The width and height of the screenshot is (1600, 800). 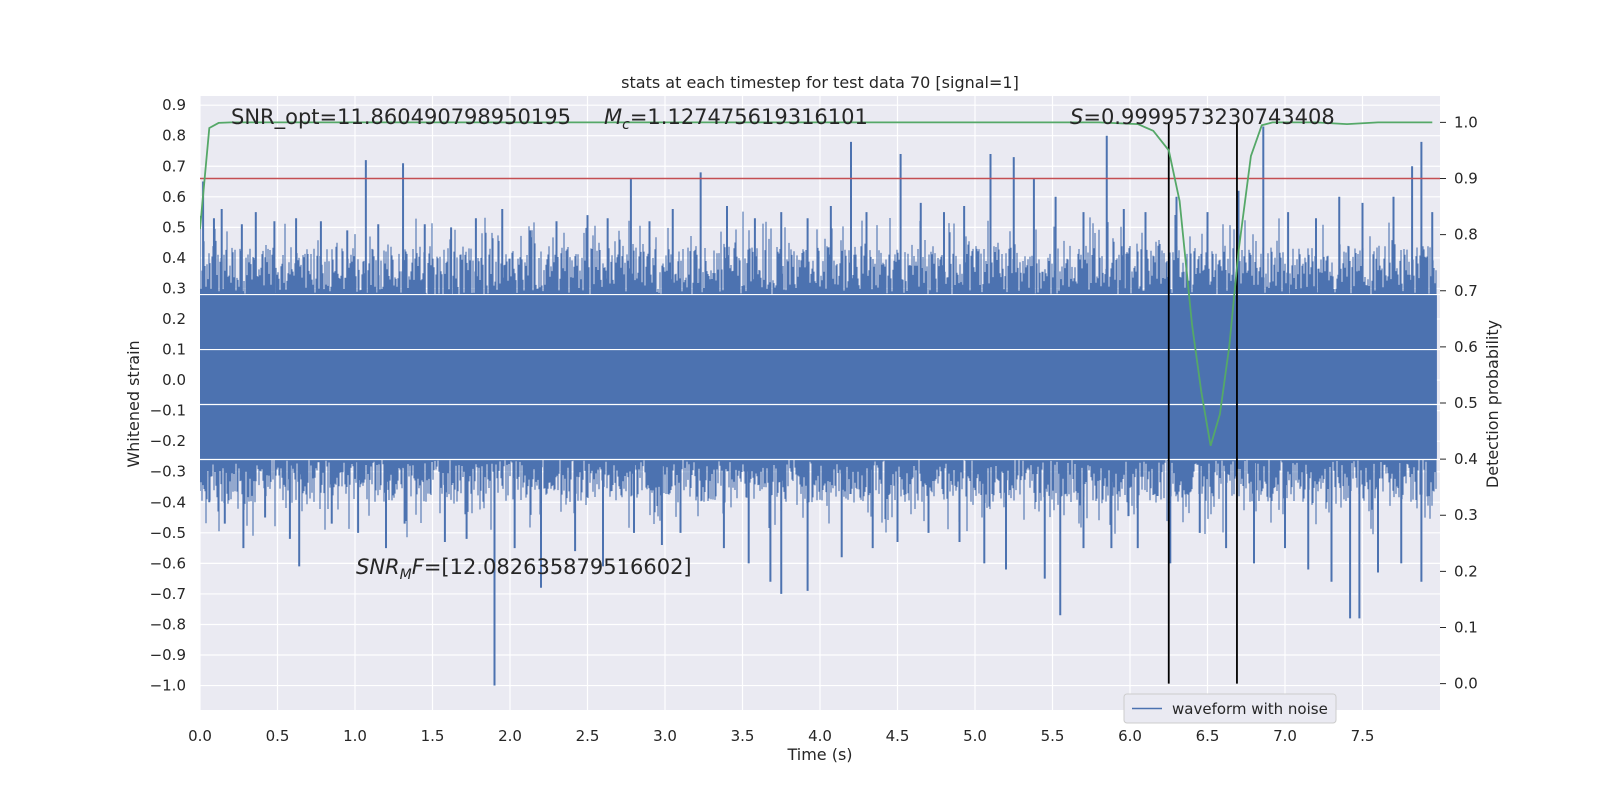 What do you see at coordinates (168, 411) in the screenshot?
I see `y-tick-label: −0.1` at bounding box center [168, 411].